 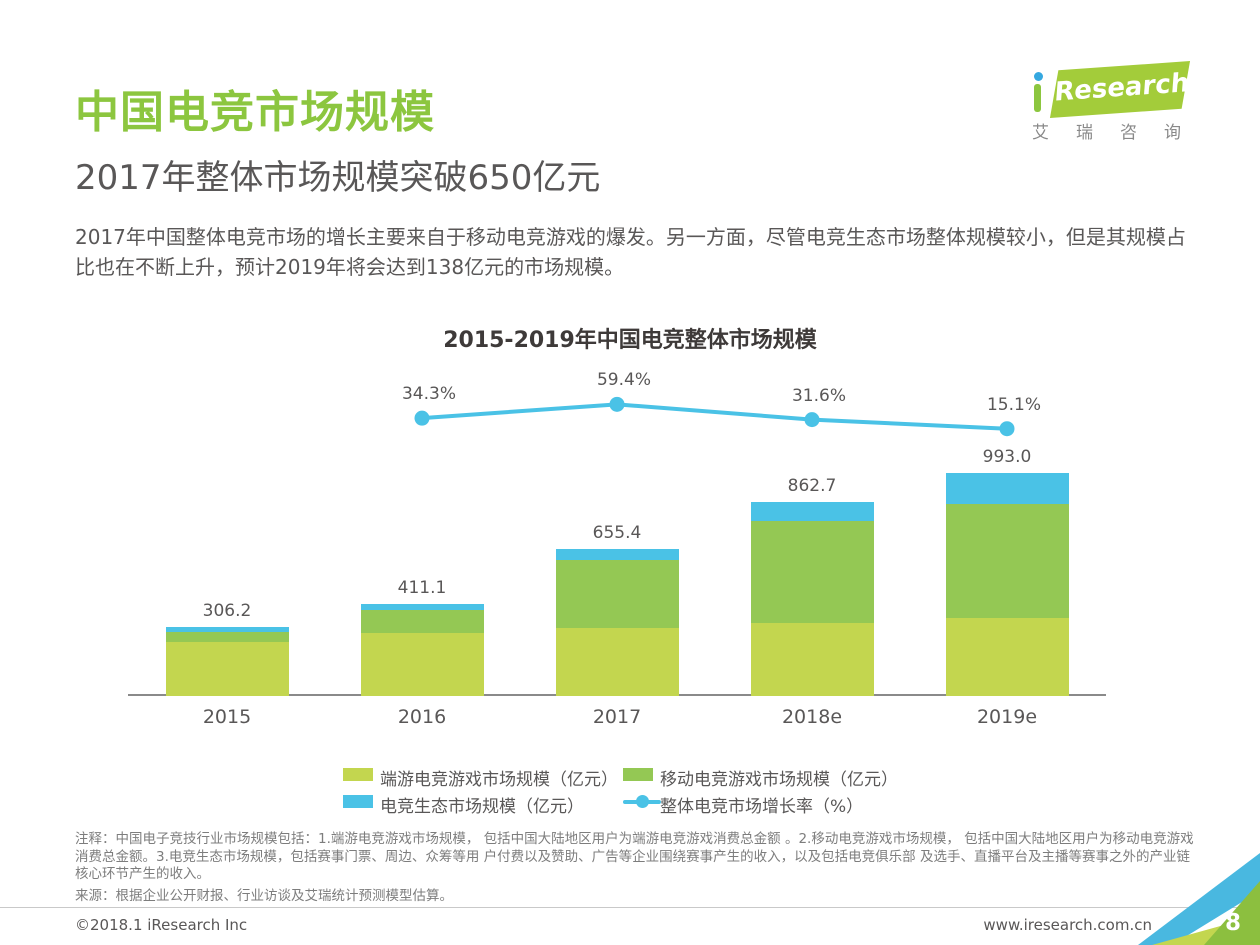 What do you see at coordinates (338, 178) in the screenshot?
I see `page-subtitle: 2017年整体市场规模突破650亿元` at bounding box center [338, 178].